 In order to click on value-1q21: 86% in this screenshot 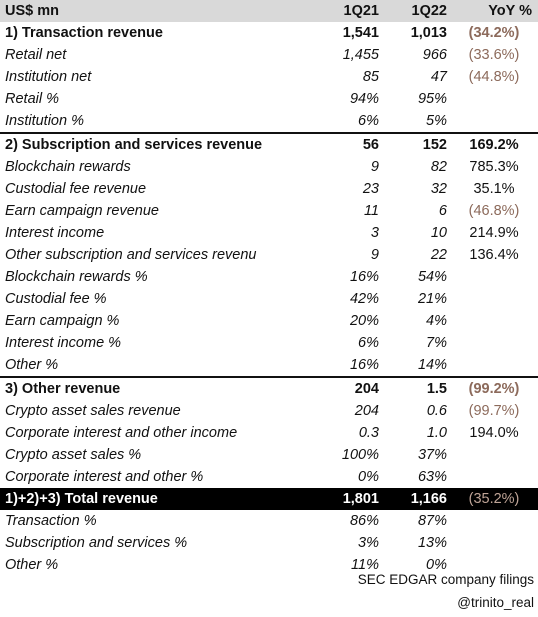, I will do `click(364, 521)`.